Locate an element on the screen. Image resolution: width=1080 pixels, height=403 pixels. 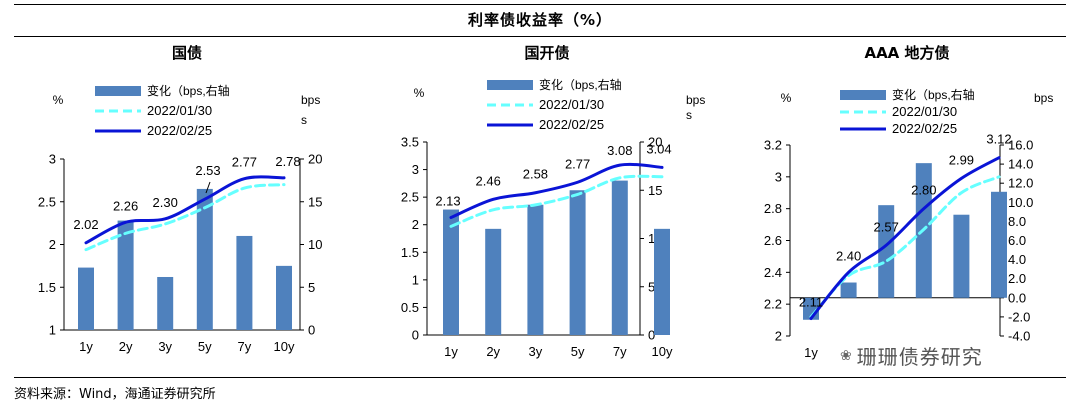
wechat-icon: ❀ is located at coordinates (846, 355).